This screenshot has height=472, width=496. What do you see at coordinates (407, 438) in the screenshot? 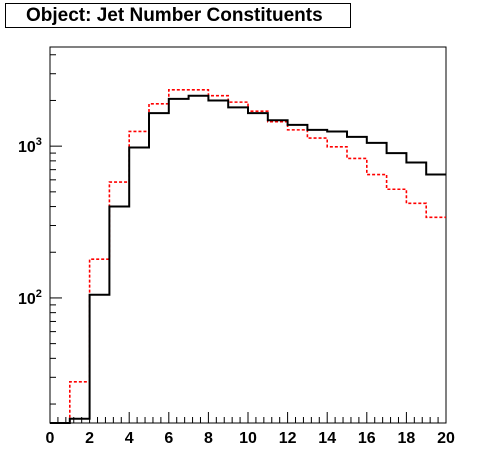
I see `x-tick-label: 18` at bounding box center [407, 438].